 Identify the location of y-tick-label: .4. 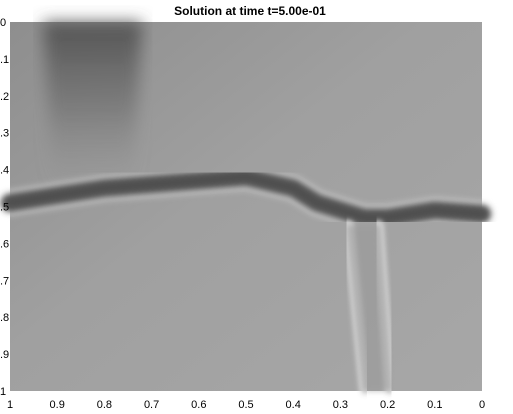
(4, 171).